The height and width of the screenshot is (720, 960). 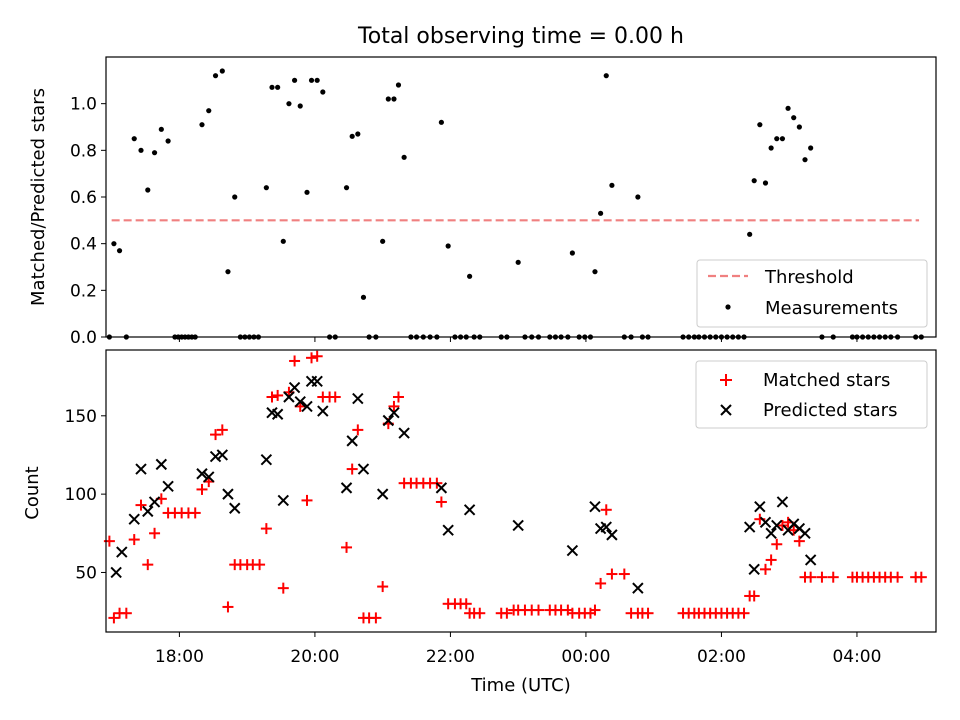 I want to click on count-legend: Matched stars Predicted stars, so click(x=811, y=394).